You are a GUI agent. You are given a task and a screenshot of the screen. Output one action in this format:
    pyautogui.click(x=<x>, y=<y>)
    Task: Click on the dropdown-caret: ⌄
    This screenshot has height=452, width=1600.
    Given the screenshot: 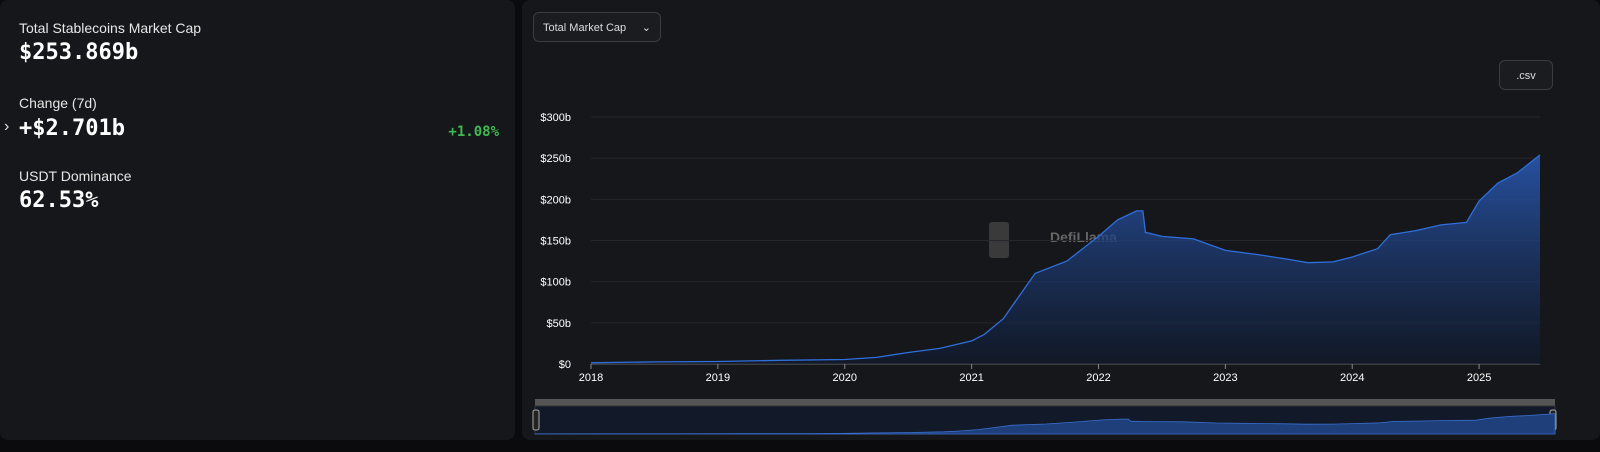 What is the action you would take?
    pyautogui.click(x=646, y=28)
    